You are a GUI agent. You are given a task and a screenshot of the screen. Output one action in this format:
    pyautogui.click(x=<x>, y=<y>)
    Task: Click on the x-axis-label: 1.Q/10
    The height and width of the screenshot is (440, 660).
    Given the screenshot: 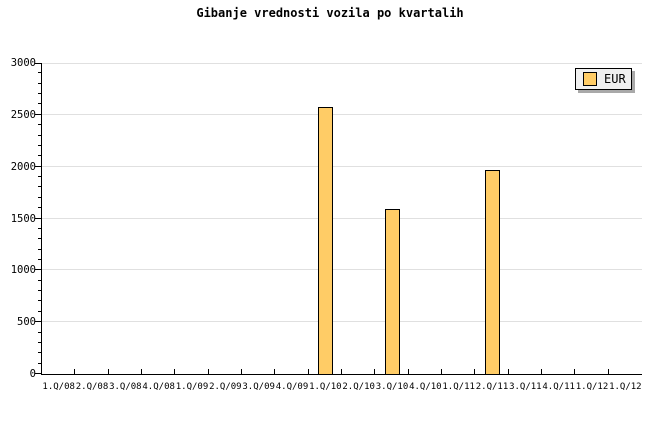 What is the action you would take?
    pyautogui.click(x=325, y=387)
    